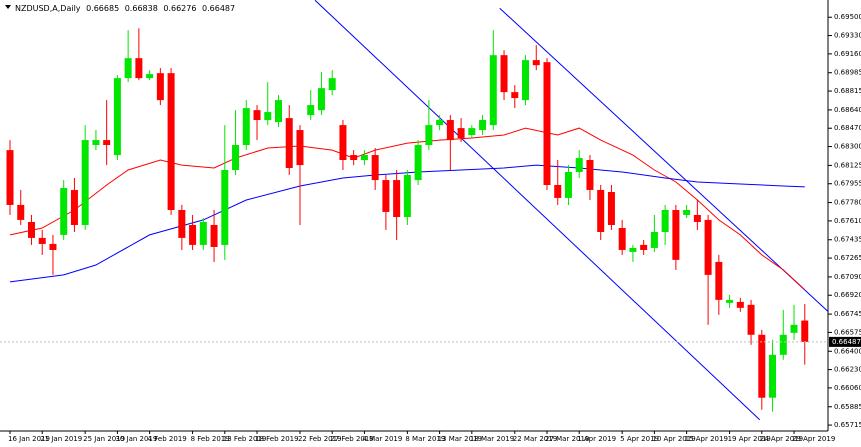 This screenshot has height=447, width=861. What do you see at coordinates (706, 439) in the screenshot?
I see `x-tick-label: 15 Apr 2019` at bounding box center [706, 439].